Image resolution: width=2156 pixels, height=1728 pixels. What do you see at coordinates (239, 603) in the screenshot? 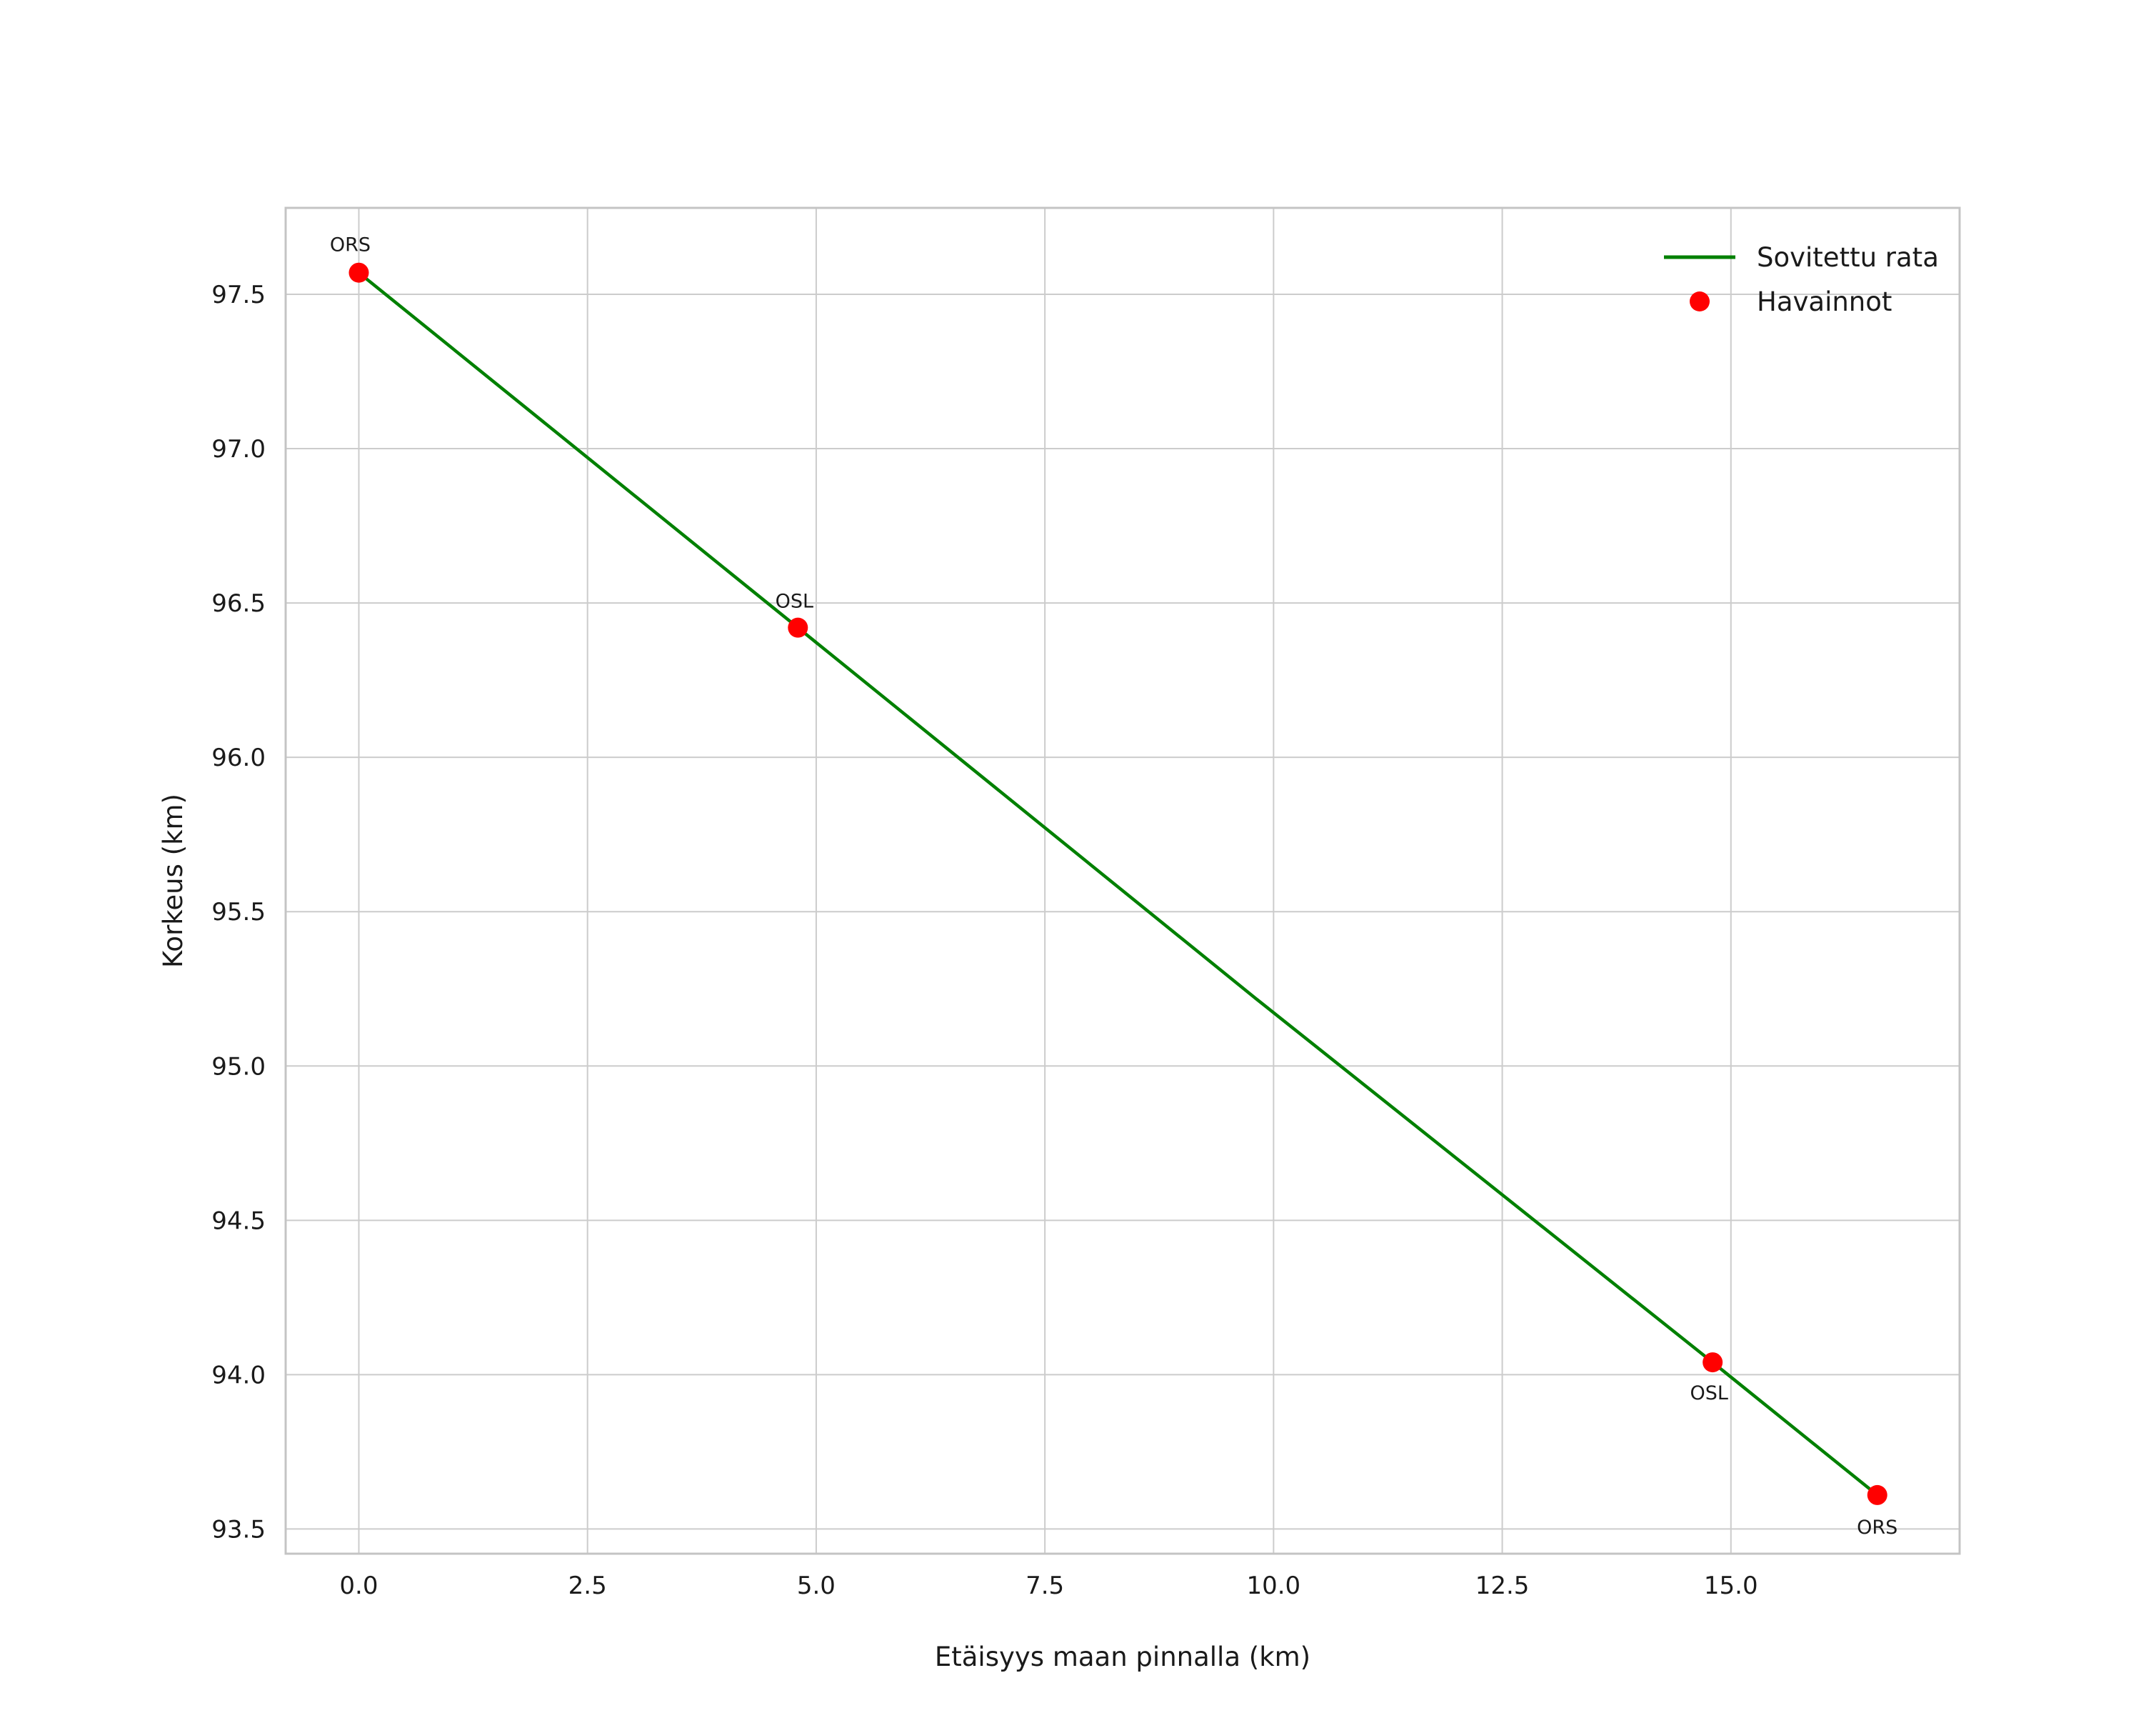
I see `y-tick-label: 96.5` at bounding box center [239, 603].